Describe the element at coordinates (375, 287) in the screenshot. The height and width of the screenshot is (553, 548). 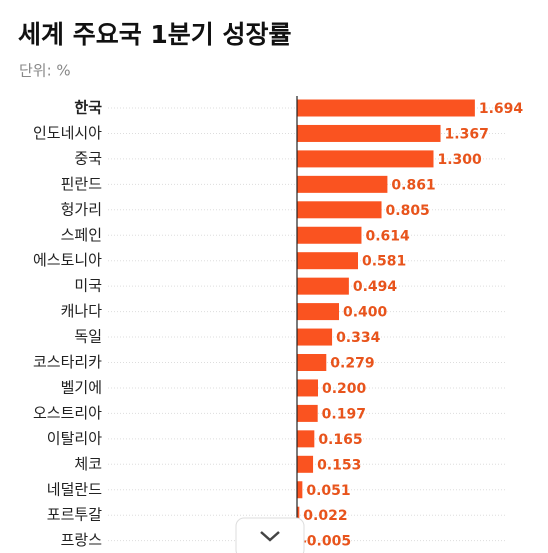
I see `value-label: 0.494` at that location.